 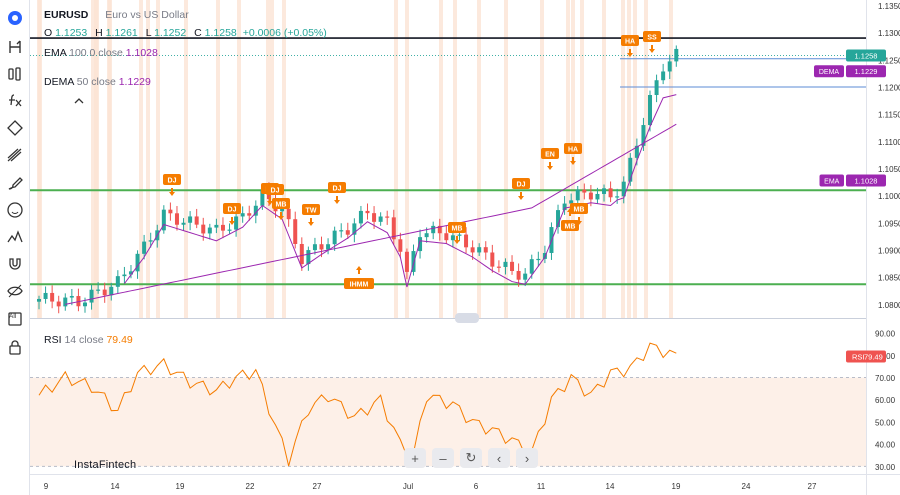 What do you see at coordinates (15, 347) in the screenshot?
I see `lock-tool-icon` at bounding box center [15, 347].